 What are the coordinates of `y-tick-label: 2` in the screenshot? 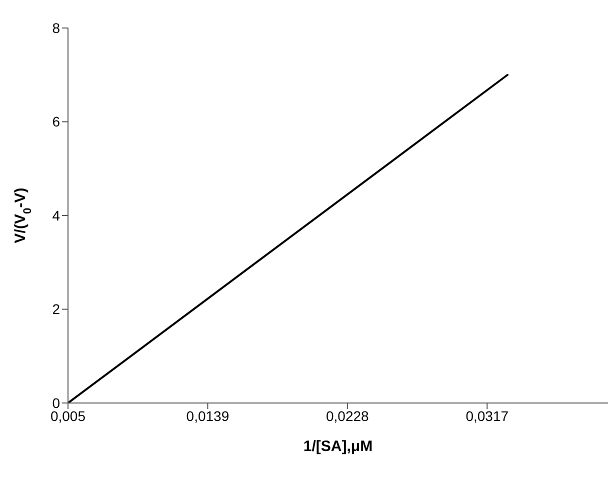 It's located at (56, 309).